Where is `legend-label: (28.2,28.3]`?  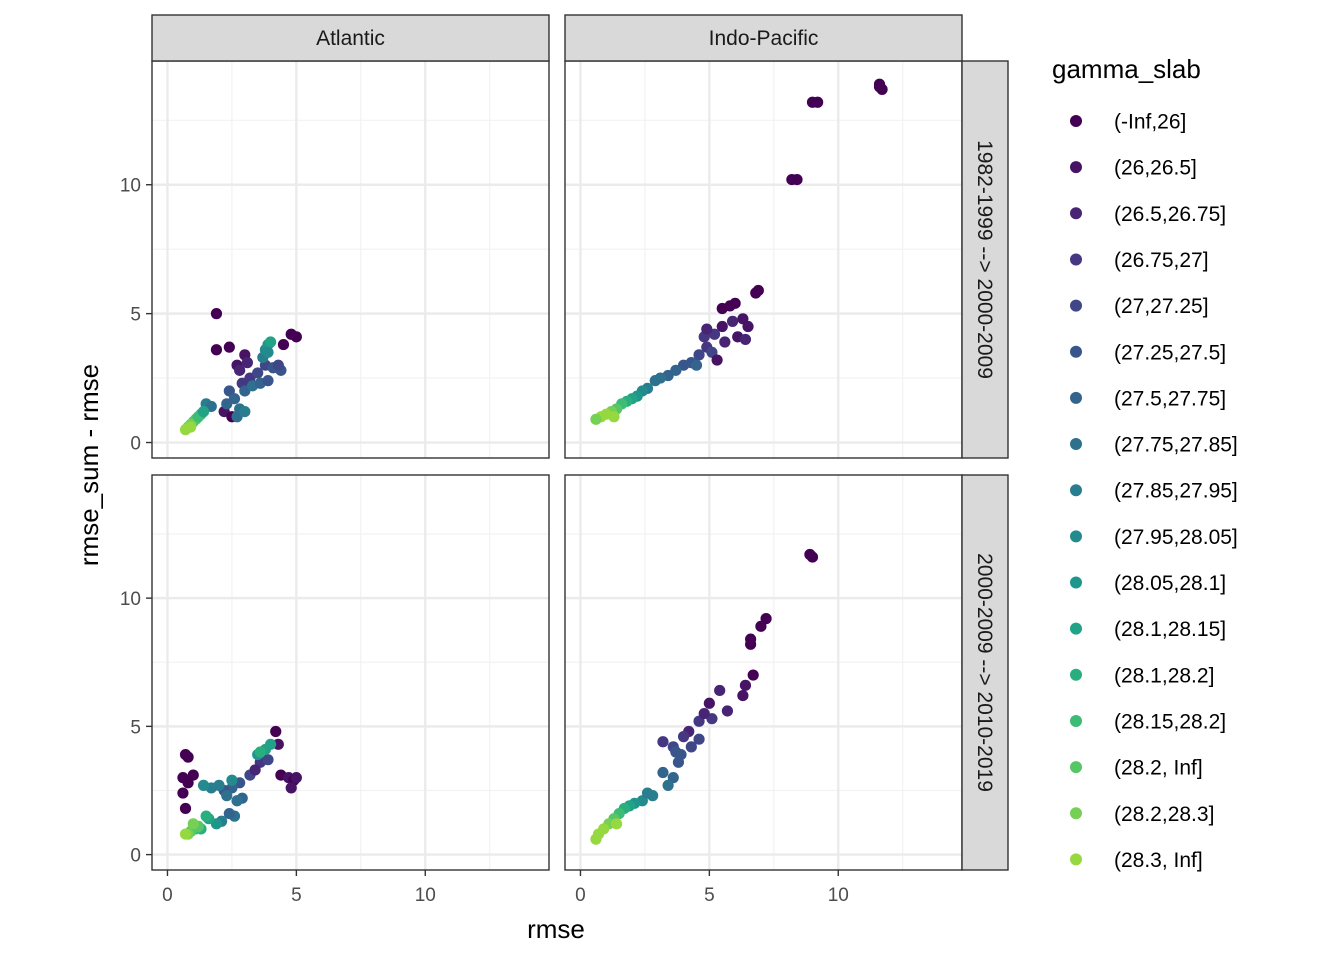
legend-label: (28.2,28.3] is located at coordinates (1164, 814).